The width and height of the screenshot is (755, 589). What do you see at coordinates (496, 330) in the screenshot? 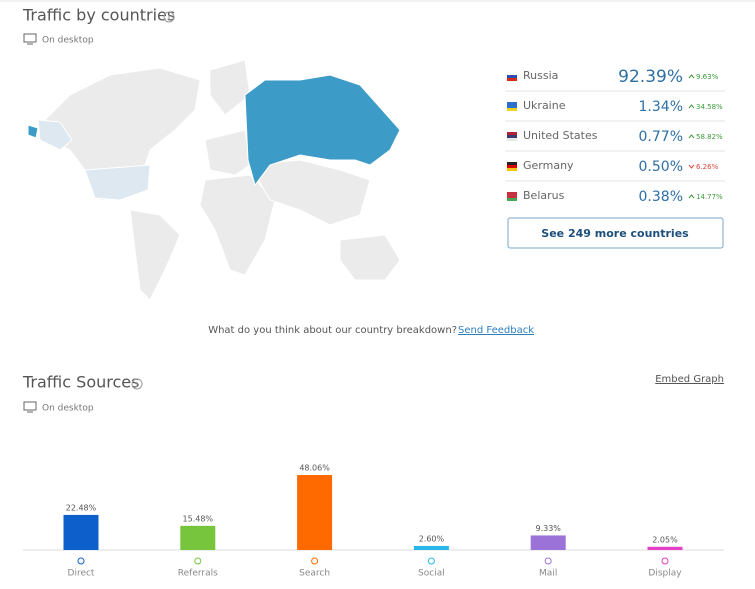
I see `feedback-link: Send Feedback` at bounding box center [496, 330].